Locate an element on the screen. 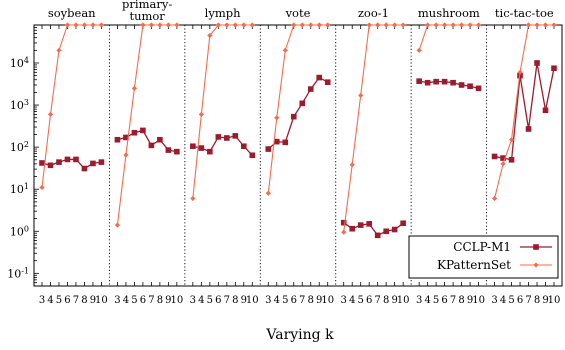 Image resolution: width=565 pixels, height=350 pixels. panel-title: mushroom is located at coordinates (449, 13).